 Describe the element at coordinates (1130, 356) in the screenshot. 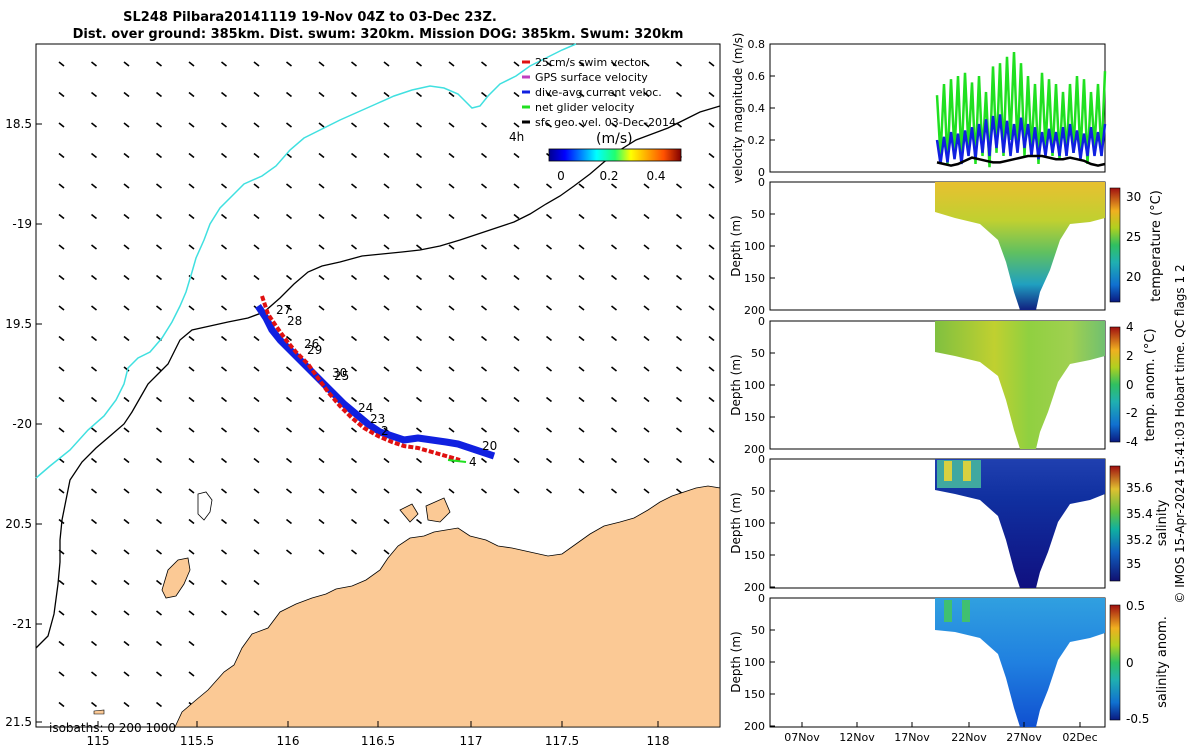

I see `anom-cb-tick-2: 2` at that location.